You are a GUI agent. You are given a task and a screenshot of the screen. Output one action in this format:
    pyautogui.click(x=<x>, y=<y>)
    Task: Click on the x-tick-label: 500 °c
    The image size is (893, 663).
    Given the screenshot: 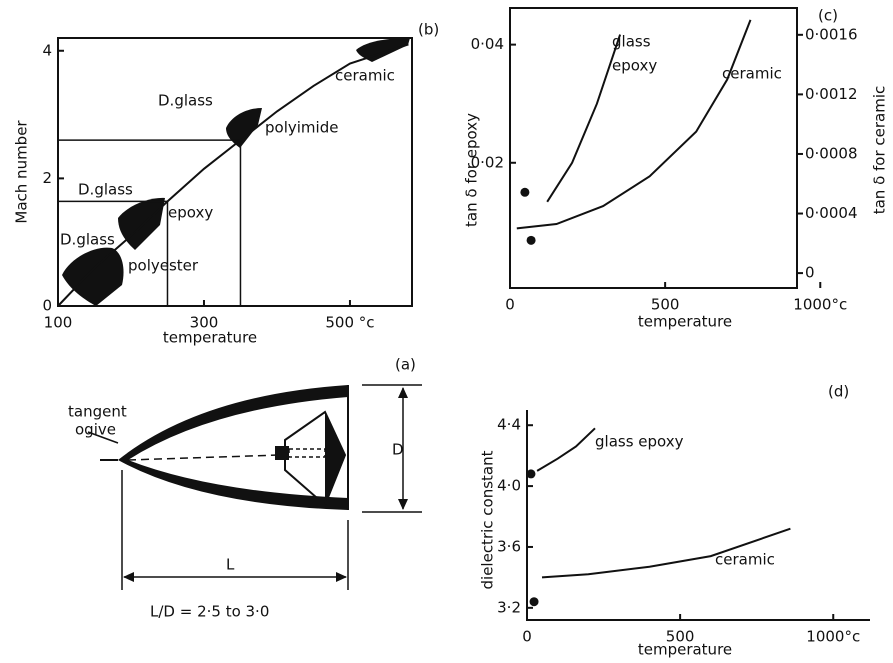 What is the action you would take?
    pyautogui.click(x=349, y=323)
    